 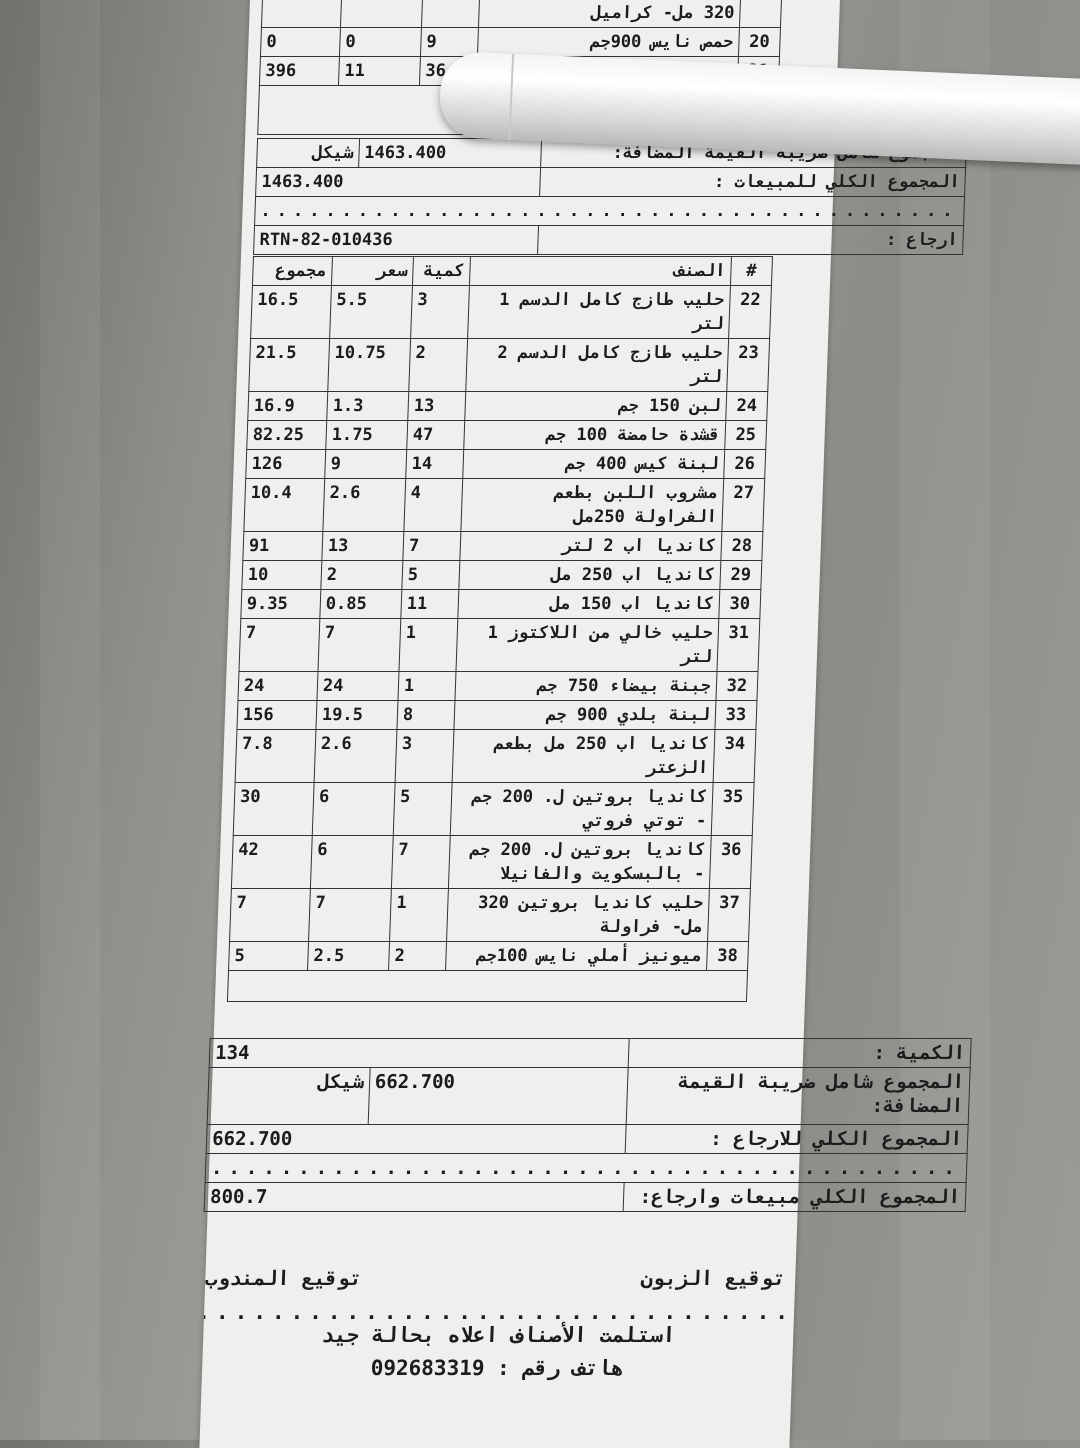 I want to click on table-row: 37 حليب كانديا بروتين 320 مل- فراولة 1 7 7, so click(x=490, y=915).